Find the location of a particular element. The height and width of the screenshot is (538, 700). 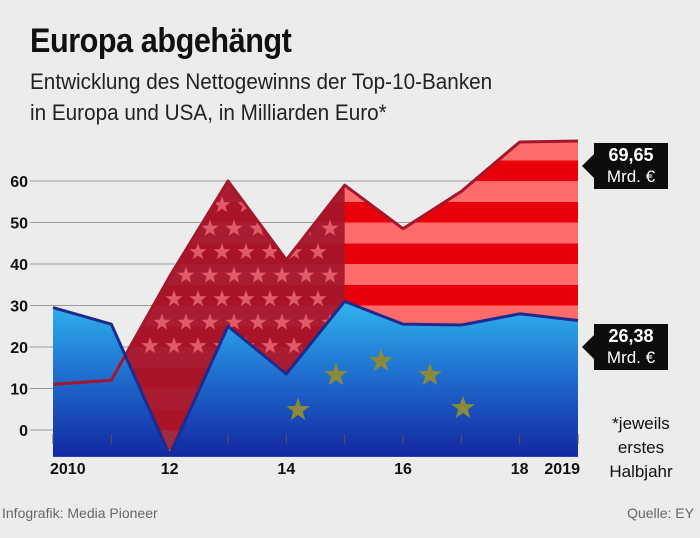

footnote-line-2: erstes is located at coordinates (641, 447).